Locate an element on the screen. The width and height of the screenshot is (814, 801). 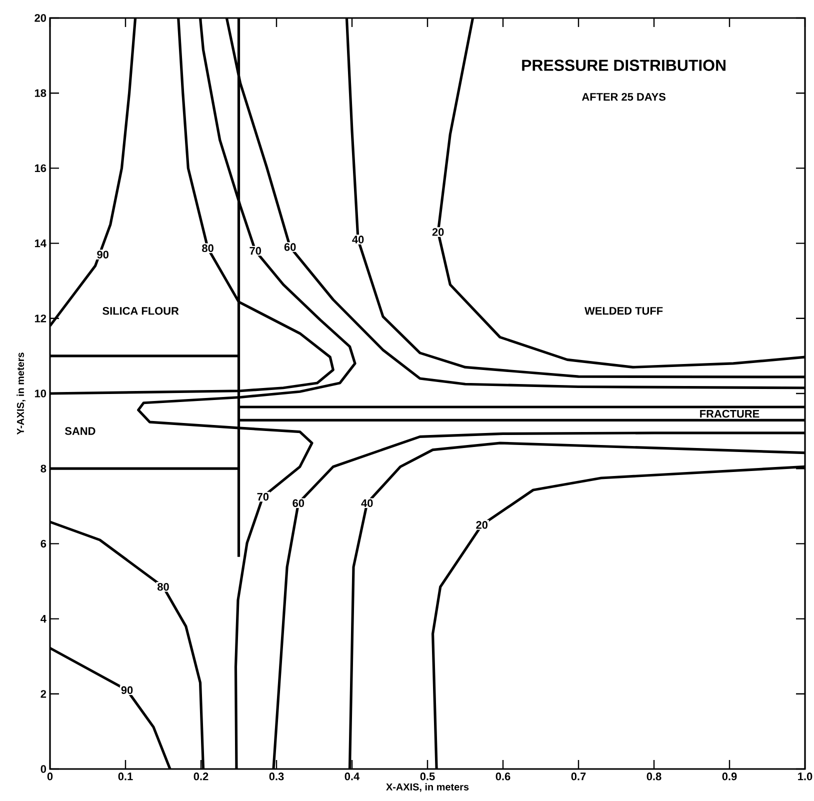
x-tick-label: 0.5 is located at coordinates (427, 776).